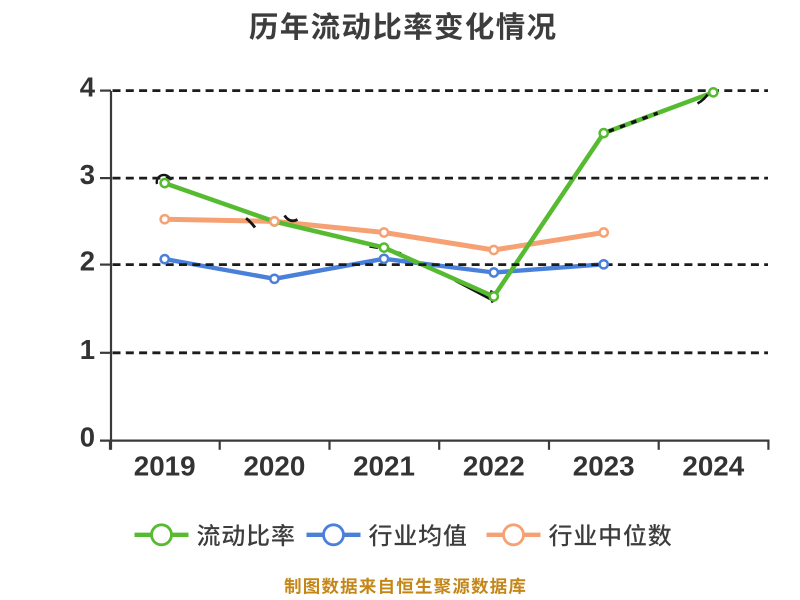 This screenshot has height=600, width=800. I want to click on svg-text: 2023, so click(604, 465).